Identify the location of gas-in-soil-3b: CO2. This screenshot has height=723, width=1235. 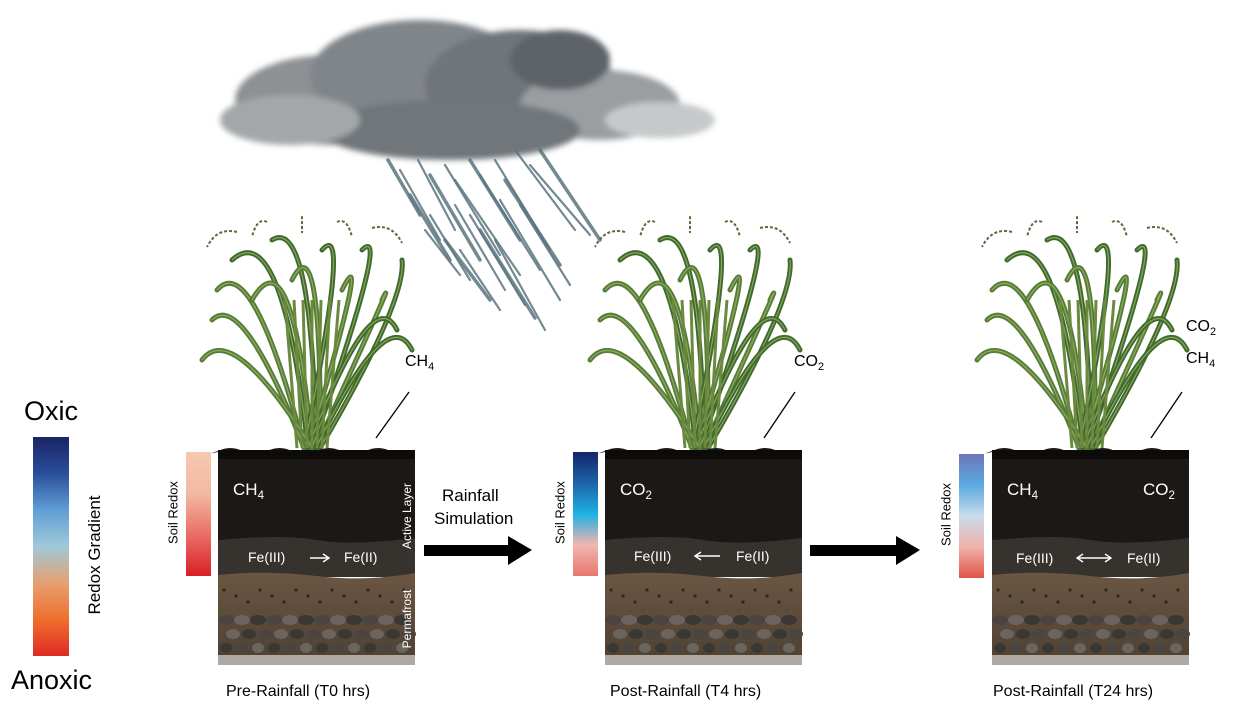
(1159, 491).